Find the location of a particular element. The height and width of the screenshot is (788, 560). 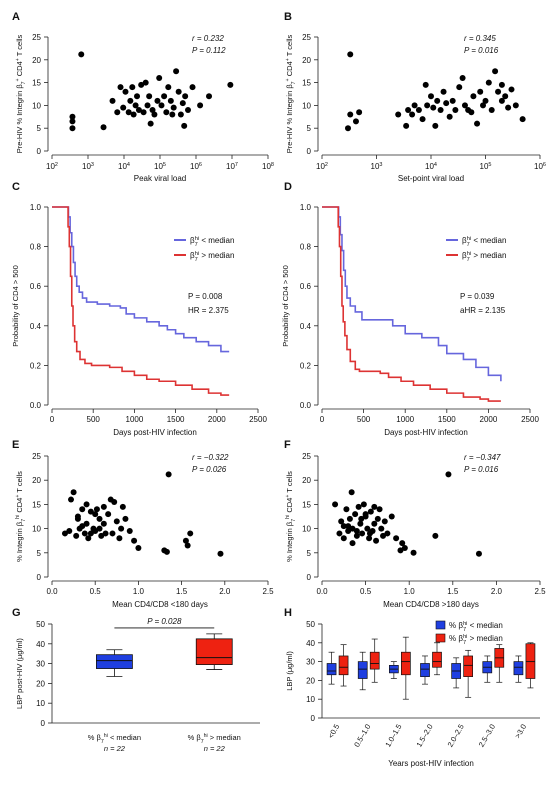

legend-sup: hi is located at coordinates (465, 624).